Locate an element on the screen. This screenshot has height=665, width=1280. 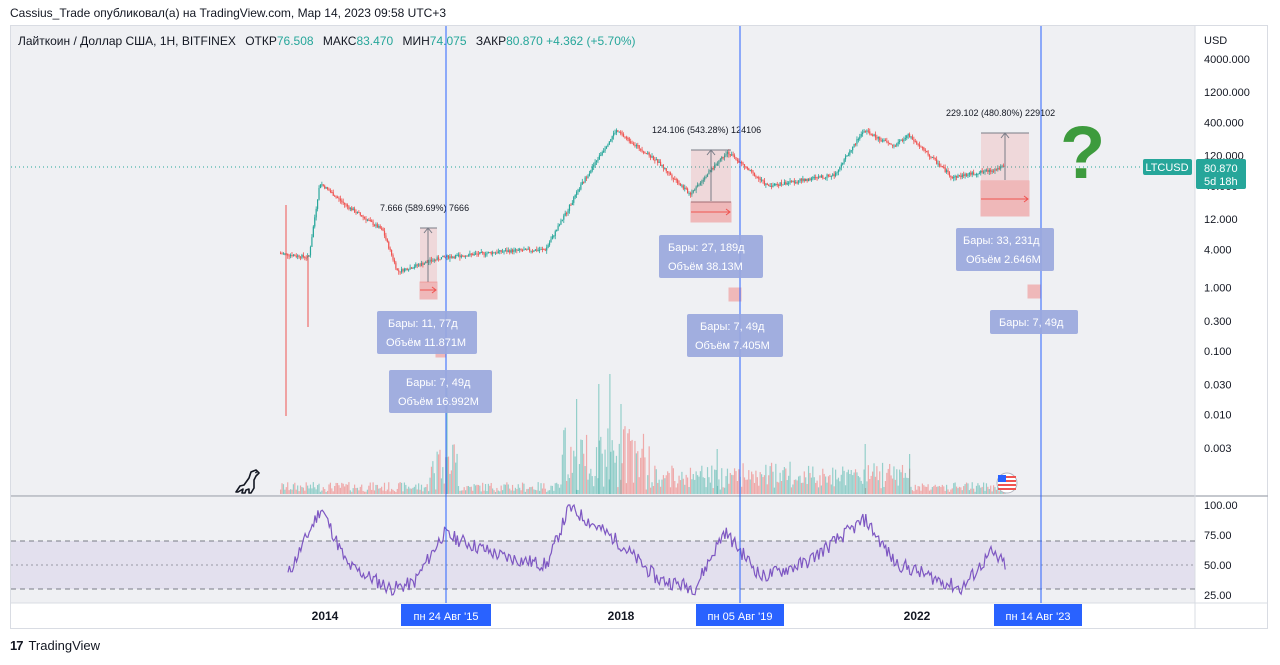
callout-4: Бары: 7, 49д Объём 7.405M is located at coordinates (735, 335).